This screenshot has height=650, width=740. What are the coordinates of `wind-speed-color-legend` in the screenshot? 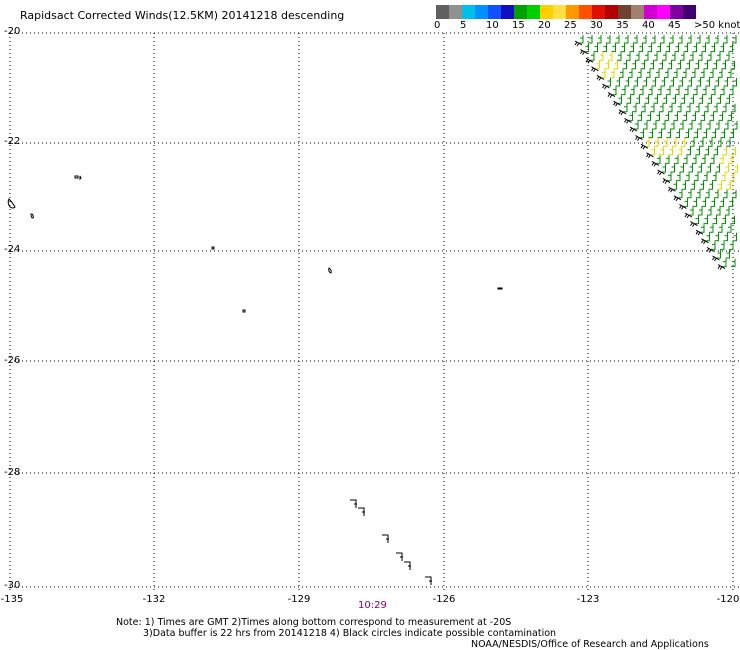 It's located at (566, 12).